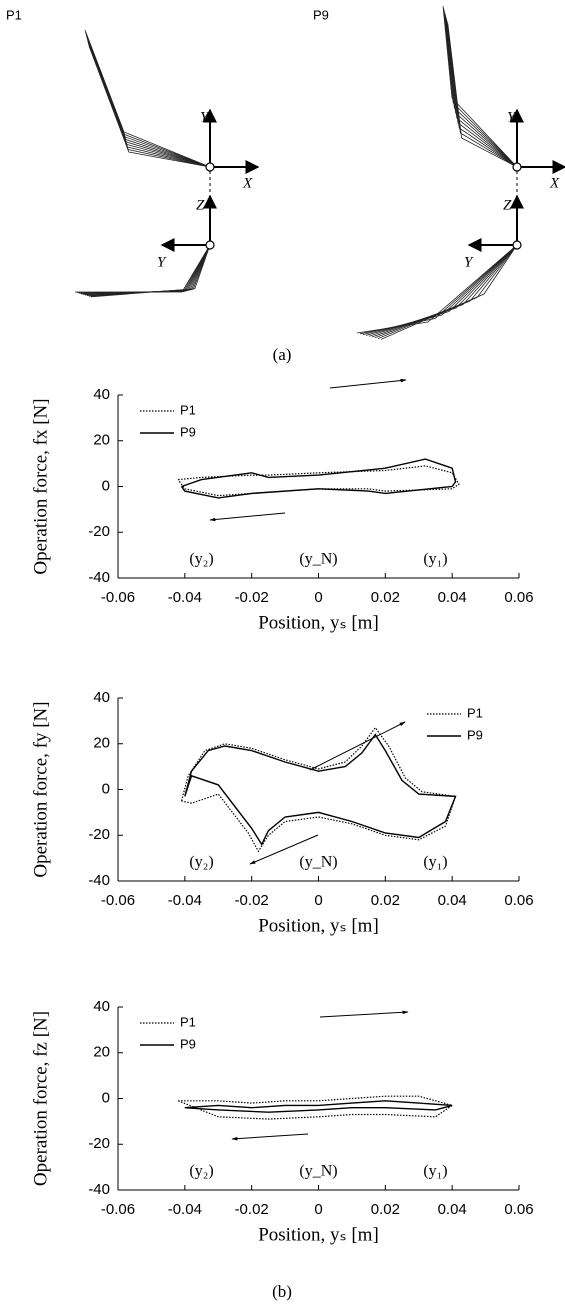 The width and height of the screenshot is (565, 1308). What do you see at coordinates (40, 789) in the screenshot?
I see `y-axis-label: Operation force, fy [N]` at bounding box center [40, 789].